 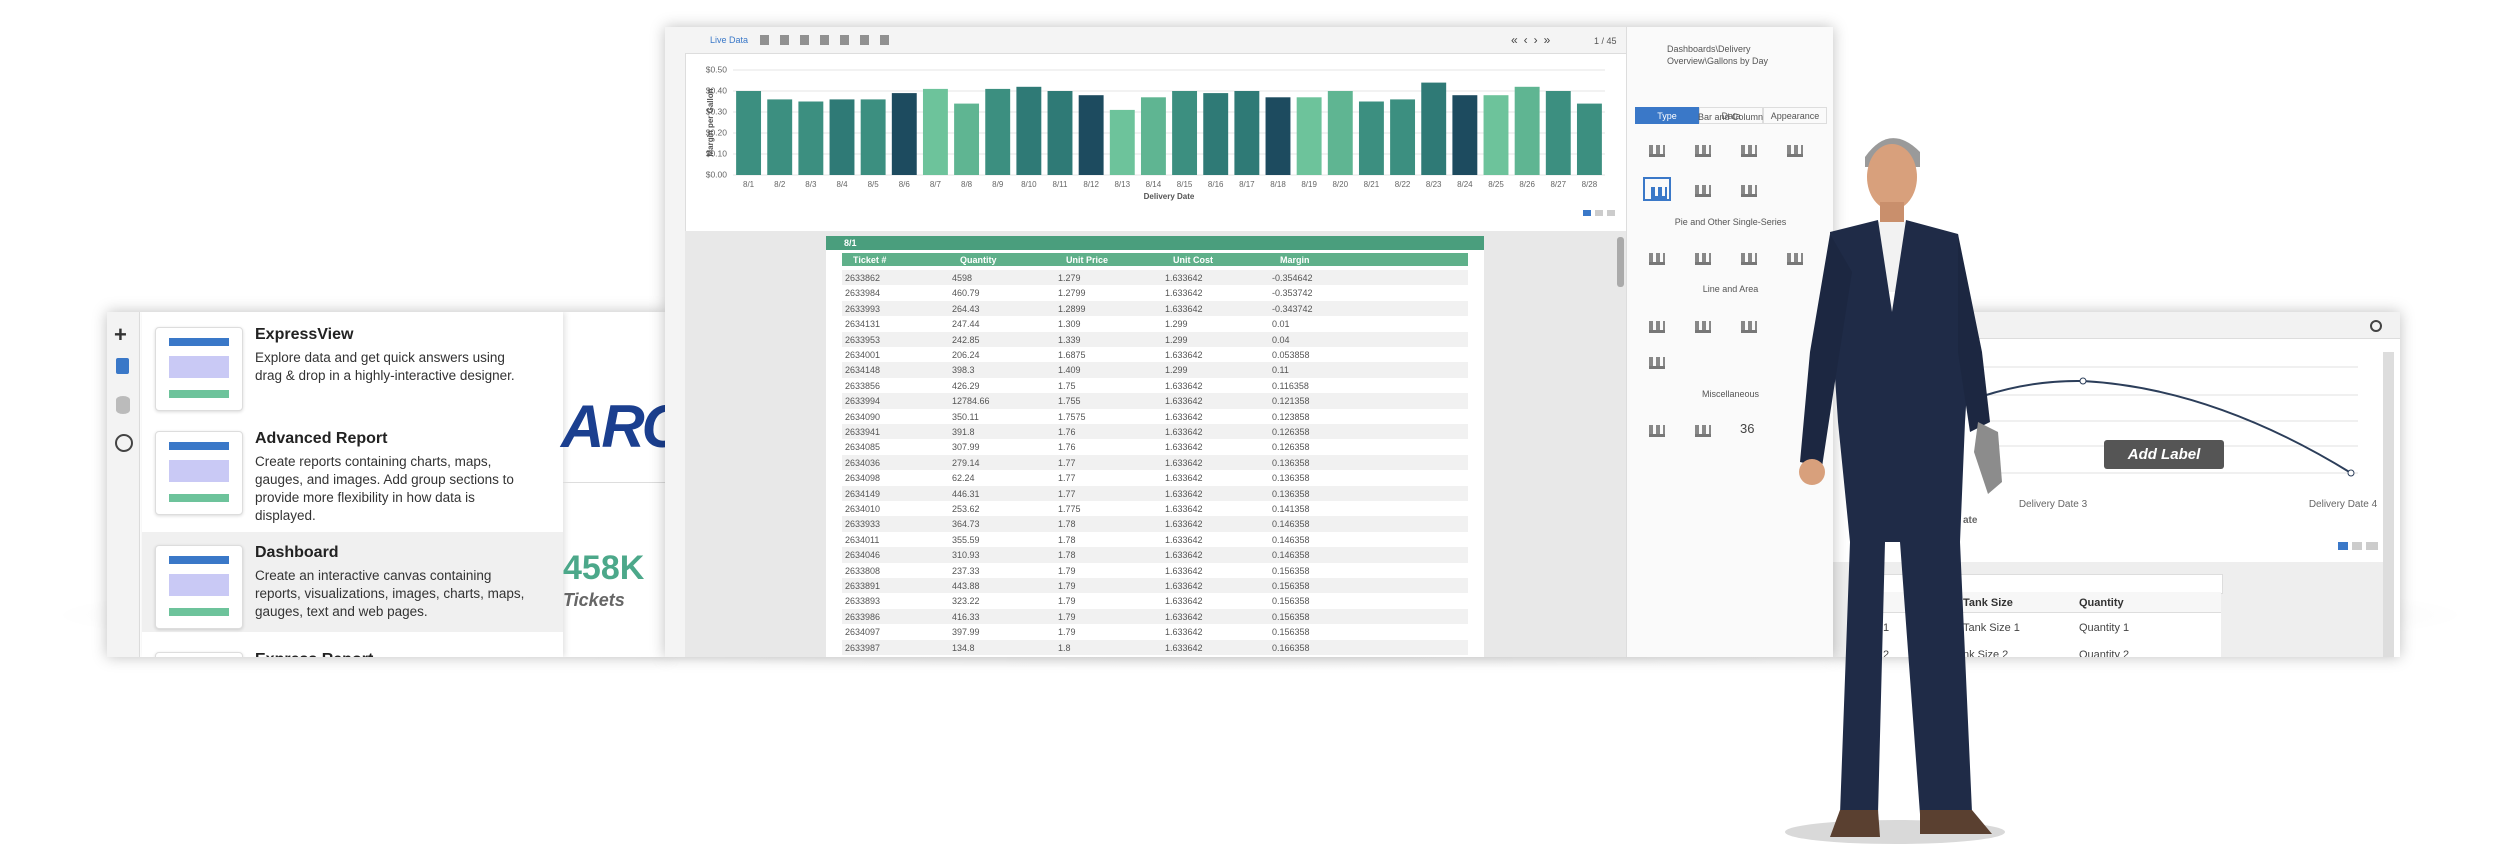 I want to click on menu-item-title: Express Report, so click(x=314, y=654).